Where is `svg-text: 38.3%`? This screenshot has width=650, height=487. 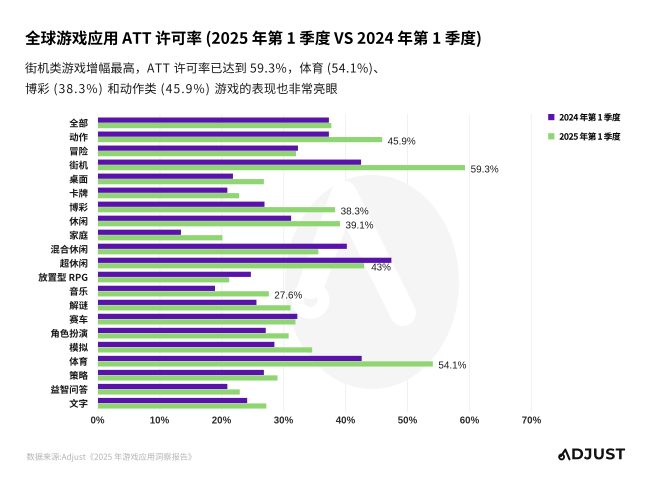
svg-text: 38.3% is located at coordinates (355, 212).